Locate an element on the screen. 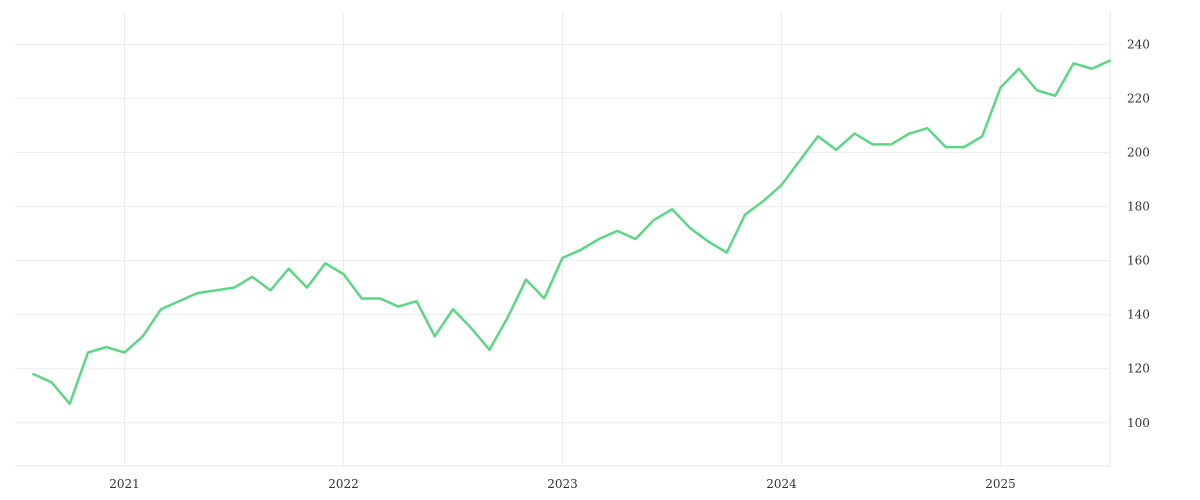 The image size is (1200, 500). y-tick-label: 140 is located at coordinates (1138, 315).